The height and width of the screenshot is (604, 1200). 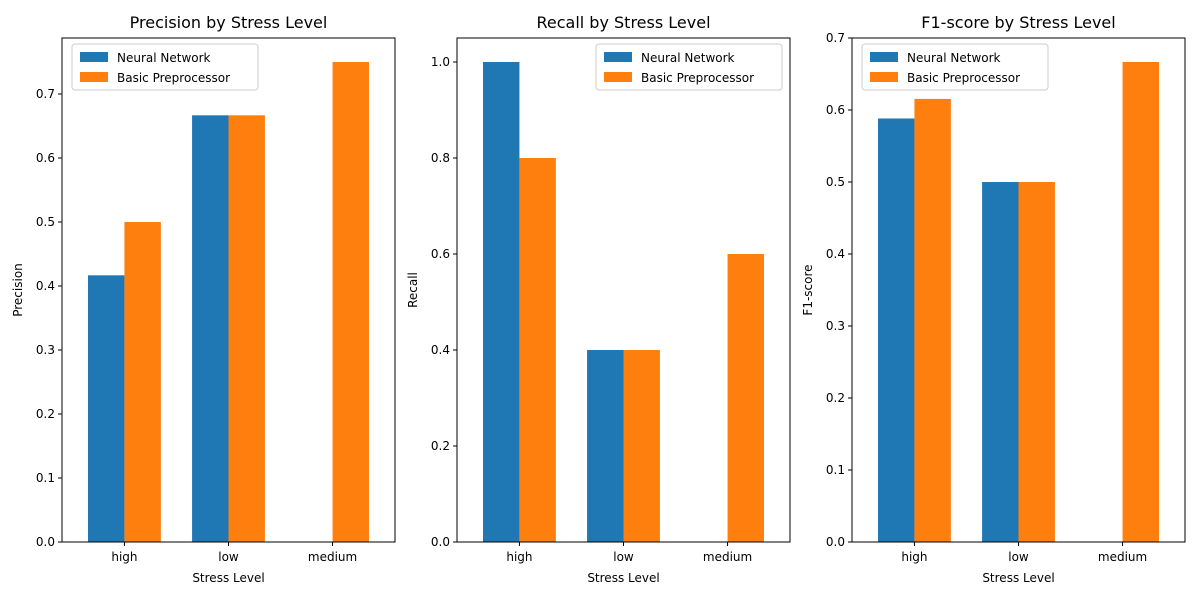 I want to click on y-tick-label: 1.0, so click(x=440, y=62).